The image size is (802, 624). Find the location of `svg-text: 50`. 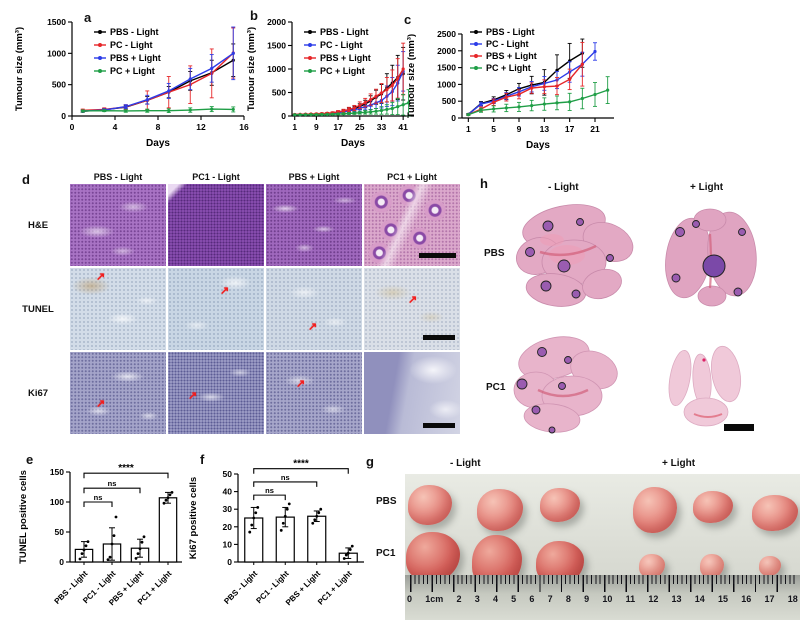

svg-text: 50 is located at coordinates (228, 474).